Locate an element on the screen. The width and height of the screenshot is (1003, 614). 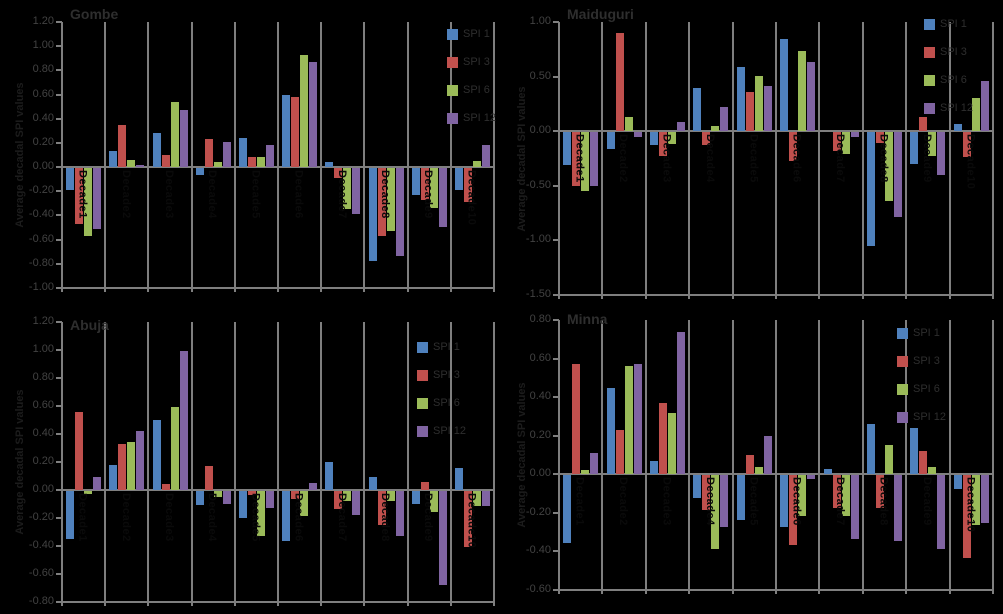
category-label: Decade7 is located at coordinates (341, 517).